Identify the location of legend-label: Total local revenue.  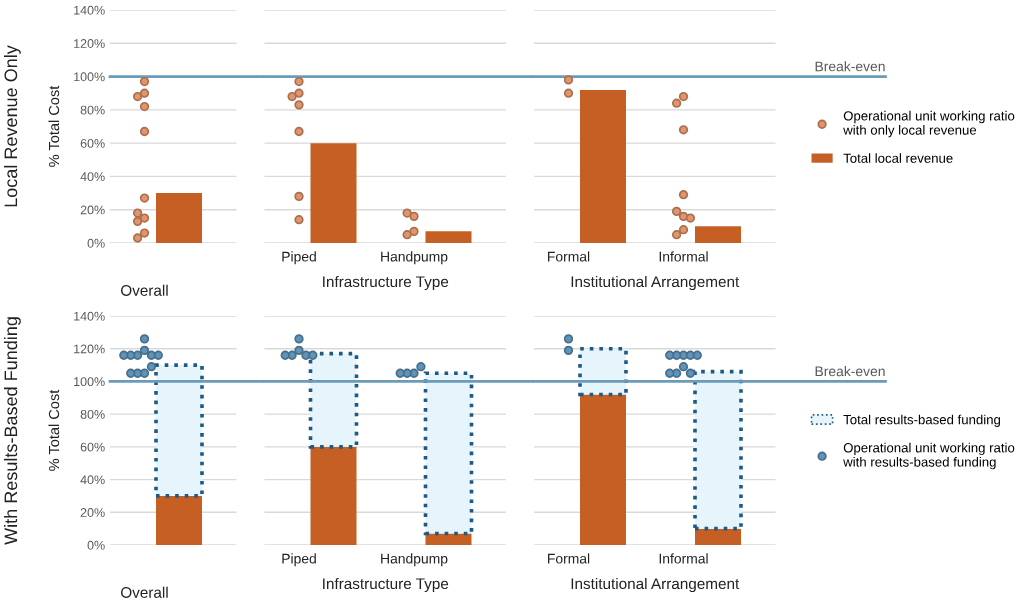
(898, 158).